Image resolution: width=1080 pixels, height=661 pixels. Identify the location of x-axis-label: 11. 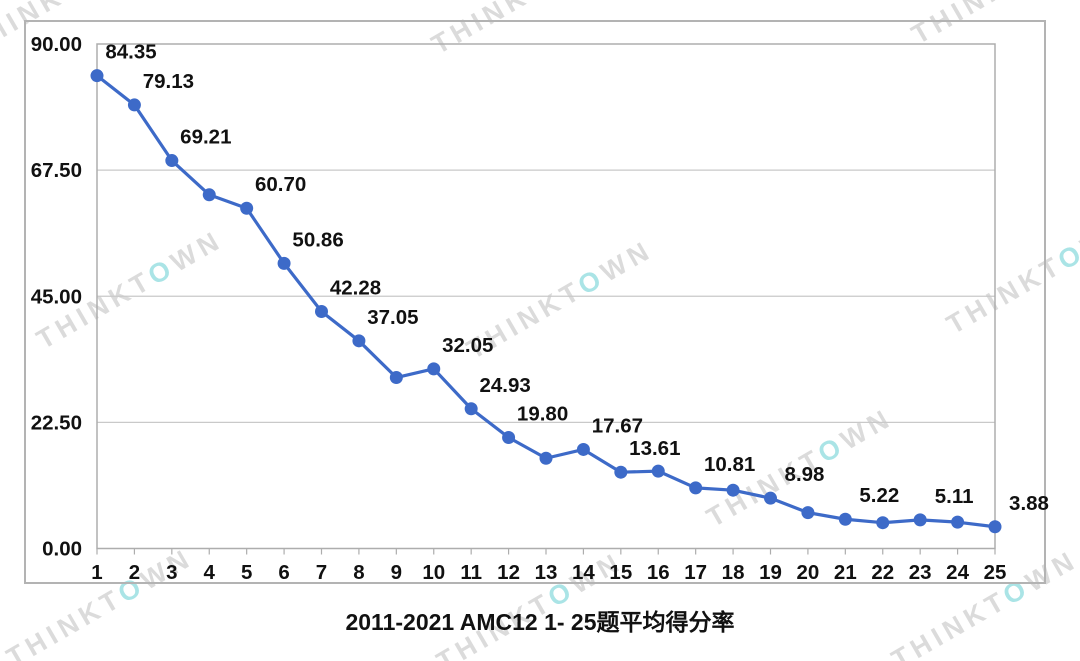
(471, 572).